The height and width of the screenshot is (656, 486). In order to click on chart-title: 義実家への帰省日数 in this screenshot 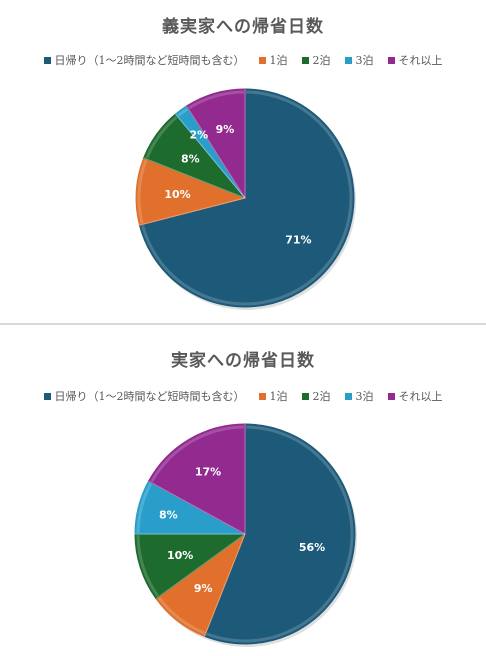, I will do `click(243, 27)`.